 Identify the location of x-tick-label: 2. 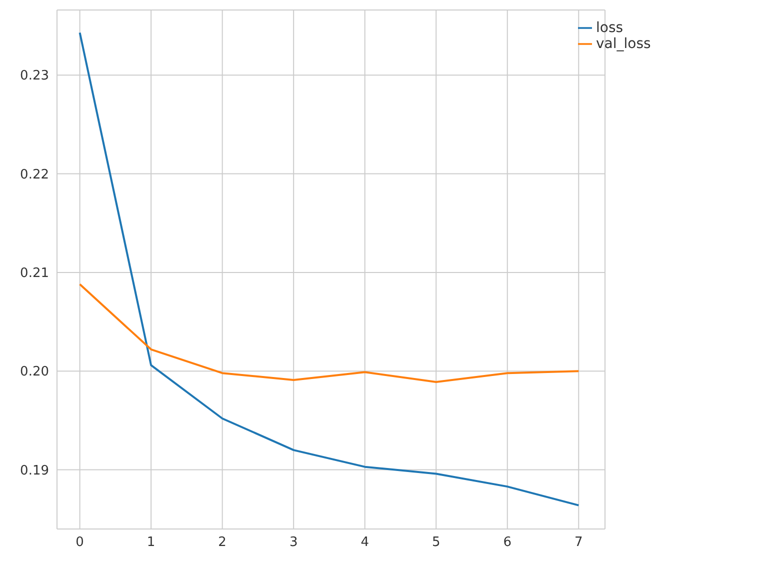
(222, 542).